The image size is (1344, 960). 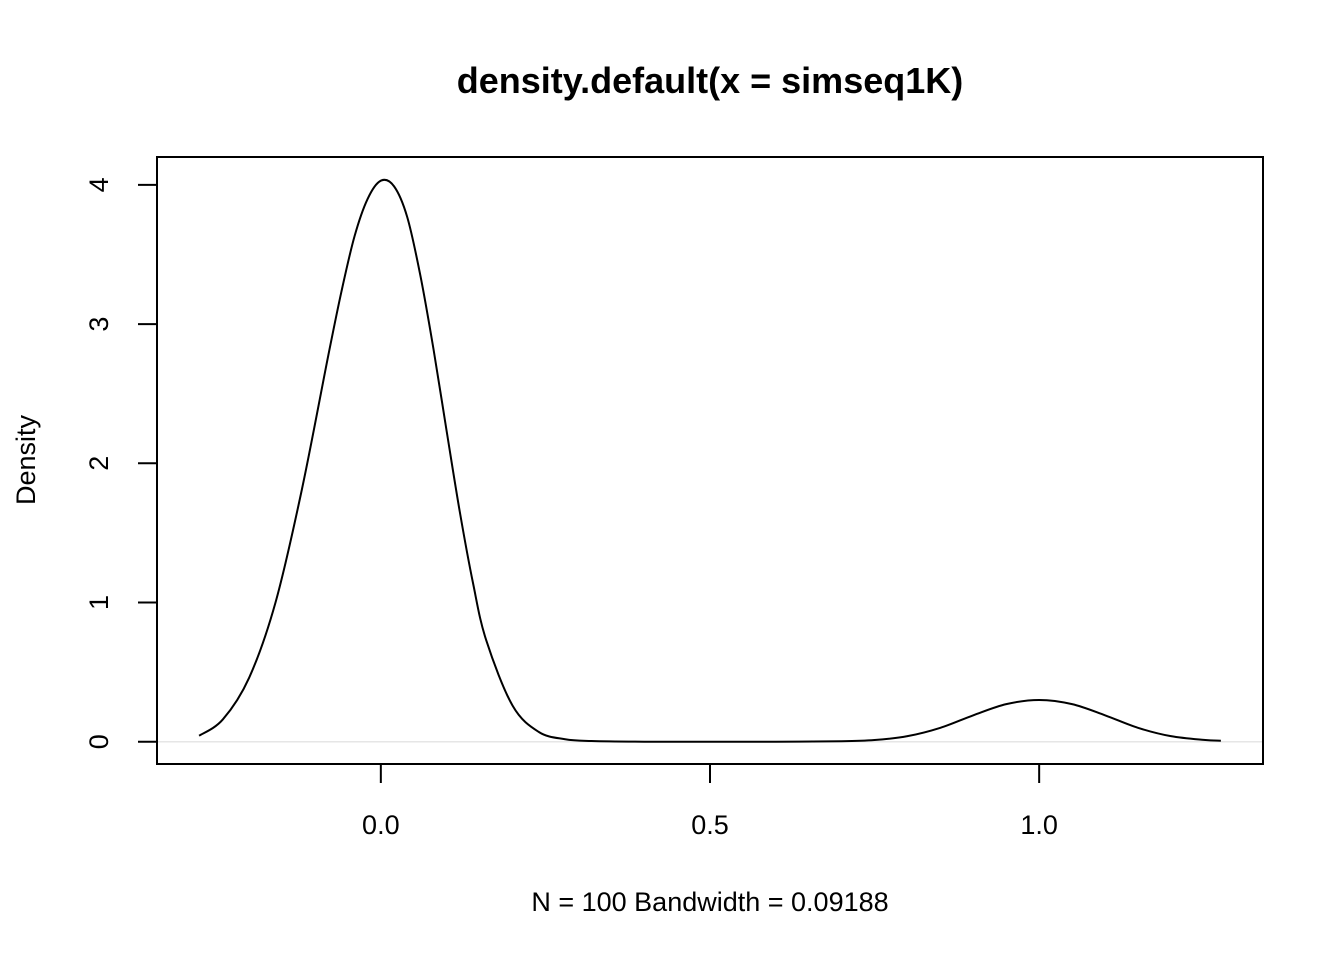 What do you see at coordinates (710, 825) in the screenshot?
I see `x-tick-label: 0.5` at bounding box center [710, 825].